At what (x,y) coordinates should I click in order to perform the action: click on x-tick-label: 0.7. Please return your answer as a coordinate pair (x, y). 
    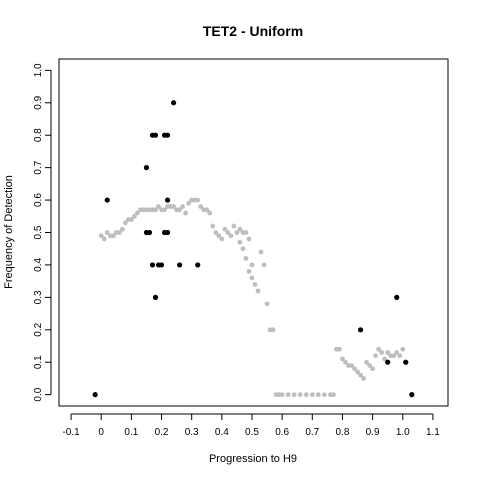
    Looking at the image, I should click on (312, 432).